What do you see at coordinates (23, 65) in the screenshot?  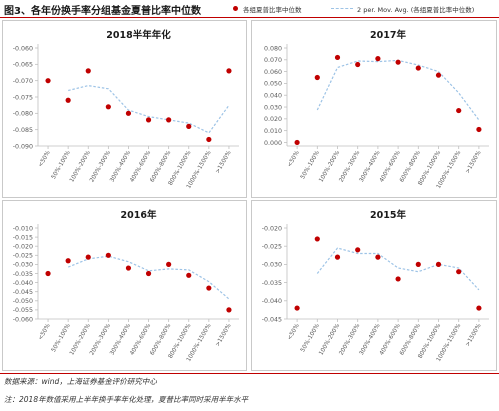 I see `y-tick-label: -0.065` at bounding box center [23, 65].